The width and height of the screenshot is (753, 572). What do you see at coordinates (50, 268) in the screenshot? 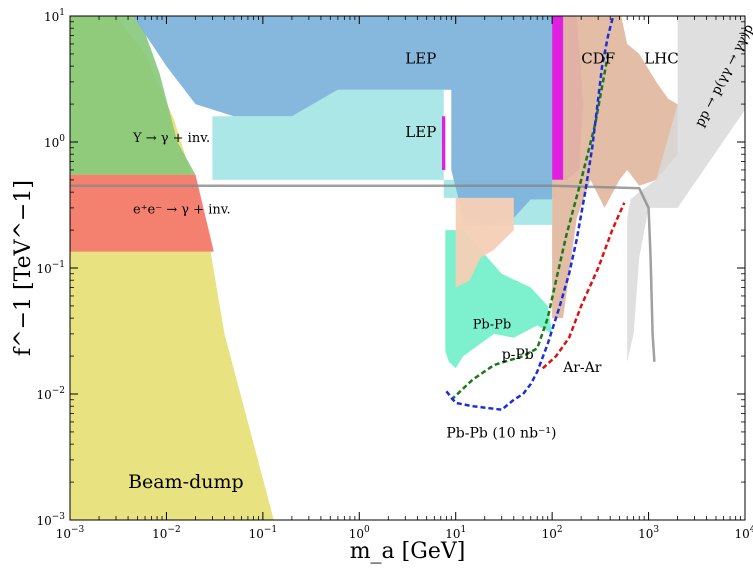
I see `y-tick-label: 10⁻¹` at bounding box center [50, 268].